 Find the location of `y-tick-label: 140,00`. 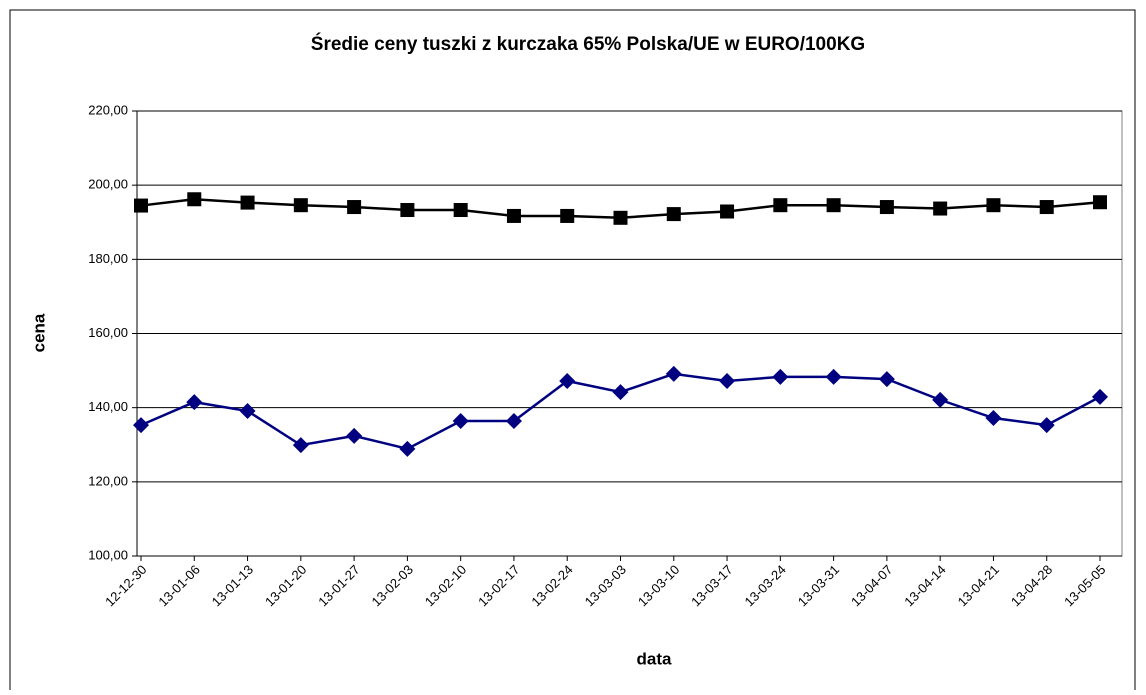

y-tick-label: 140,00 is located at coordinates (108, 406).